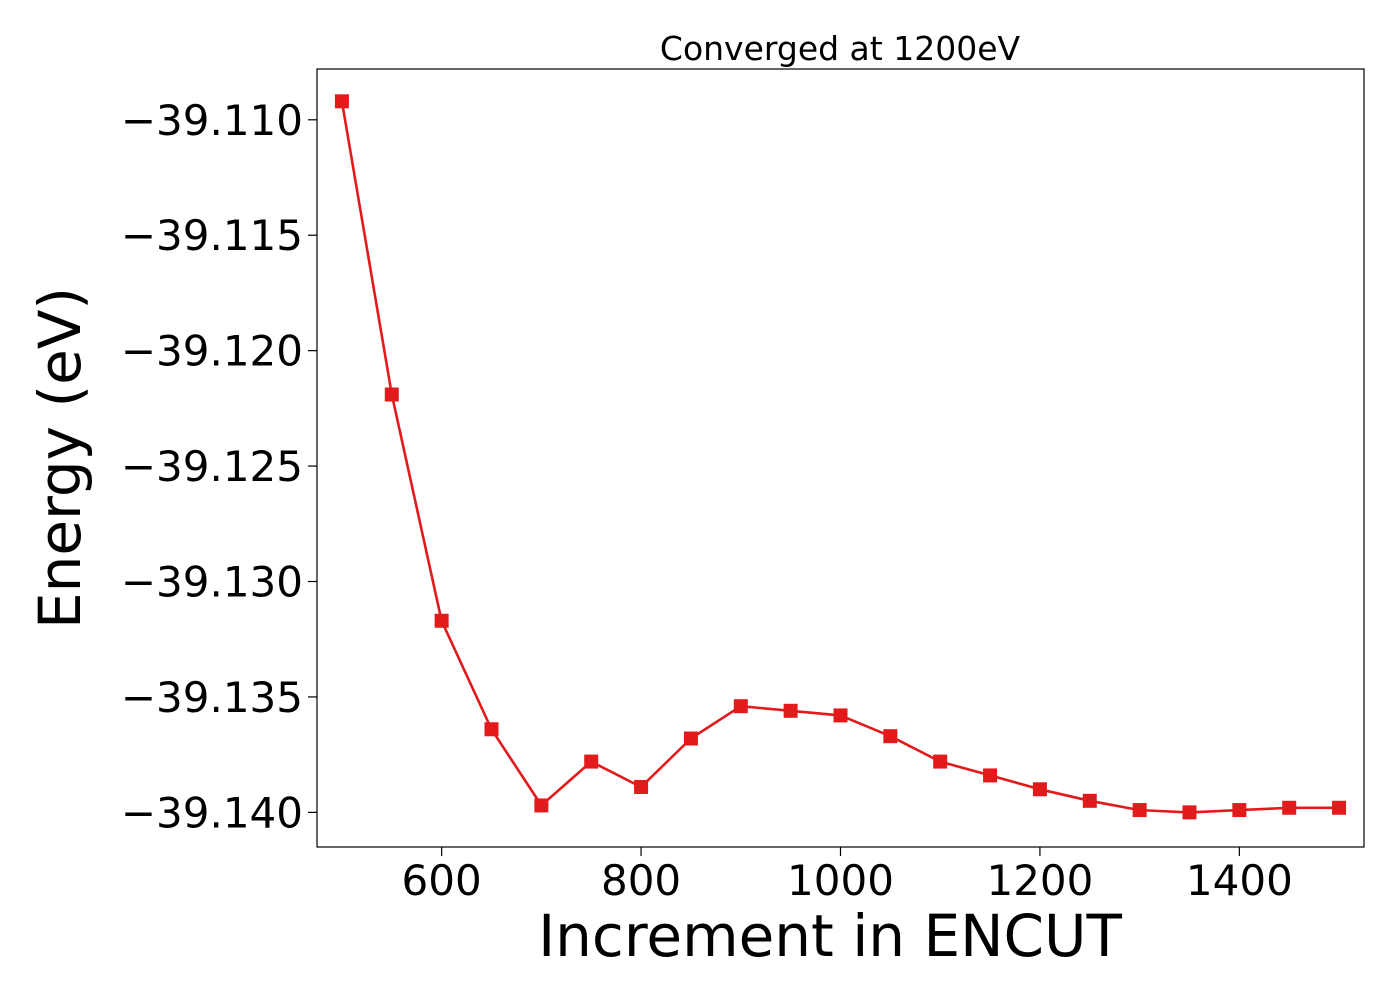  I want to click on x-axis-label: Increment in ENCUT, so click(830, 936).